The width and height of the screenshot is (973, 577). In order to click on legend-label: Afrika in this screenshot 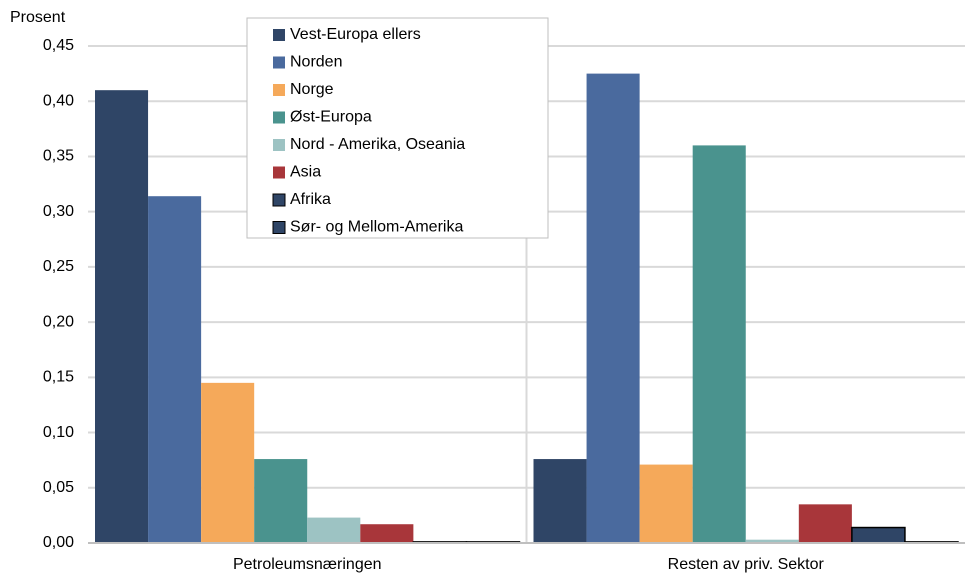, I will do `click(310, 199)`.